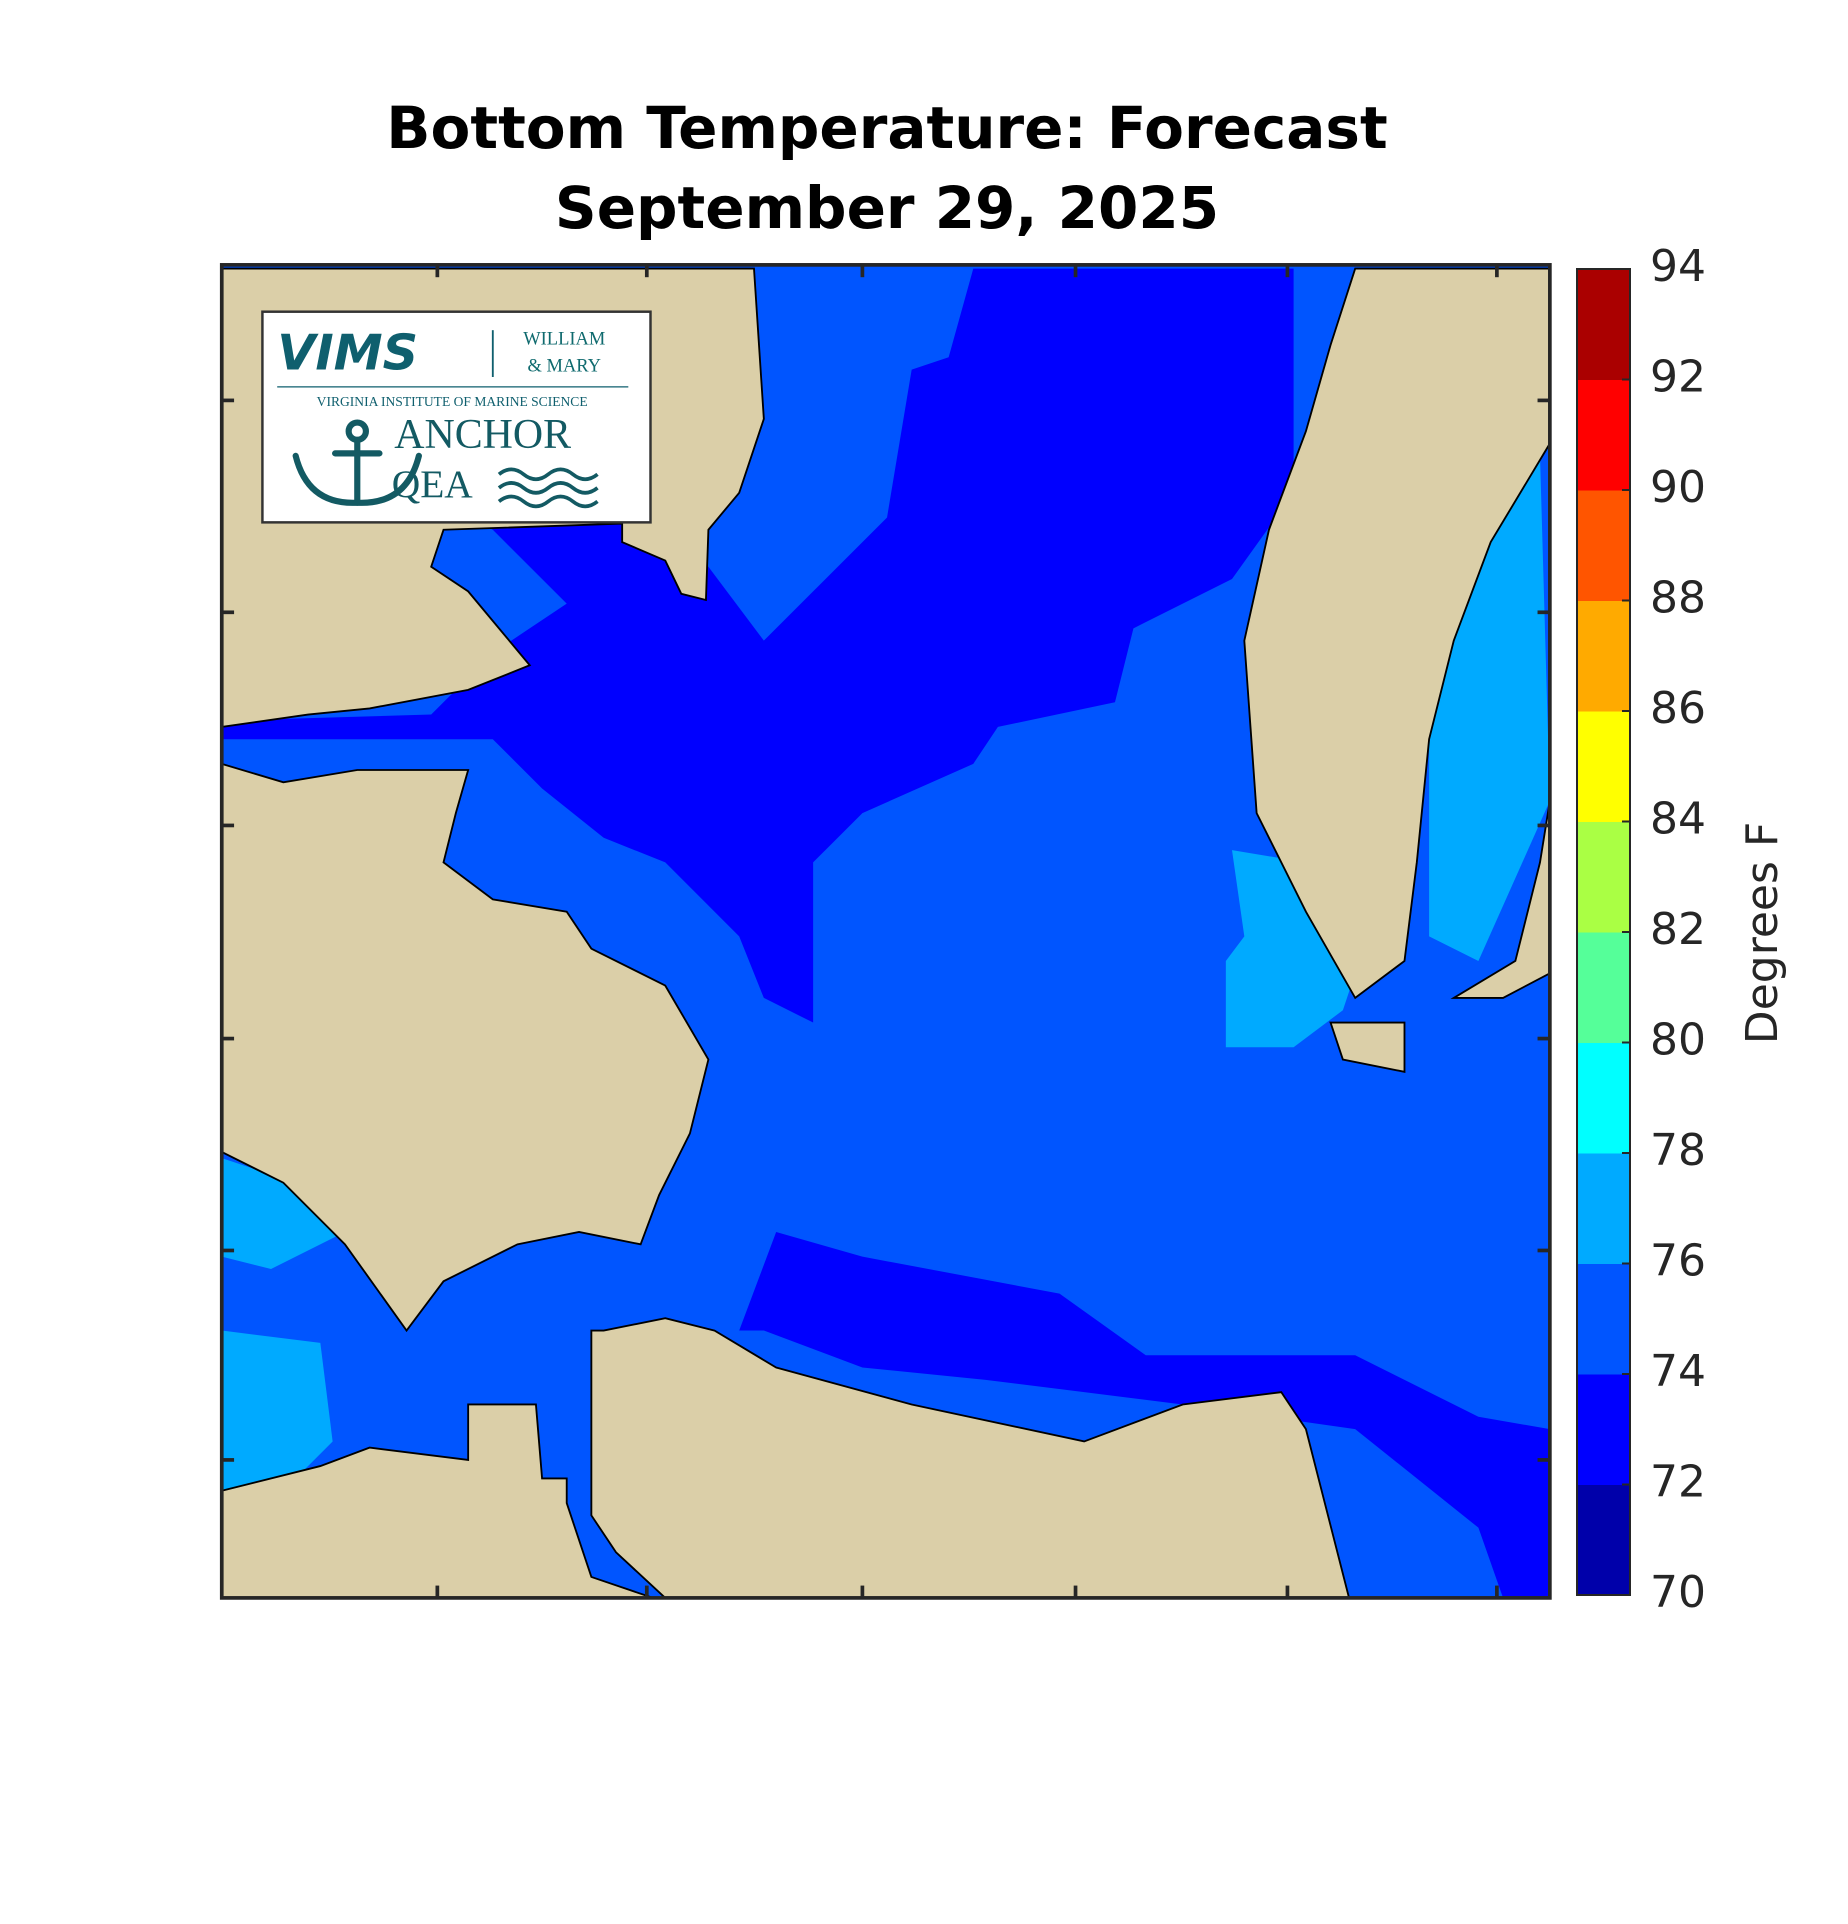 This screenshot has width=1848, height=1924. What do you see at coordinates (1762, 933) in the screenshot?
I see `colorbar-label: Degrees F` at bounding box center [1762, 933].